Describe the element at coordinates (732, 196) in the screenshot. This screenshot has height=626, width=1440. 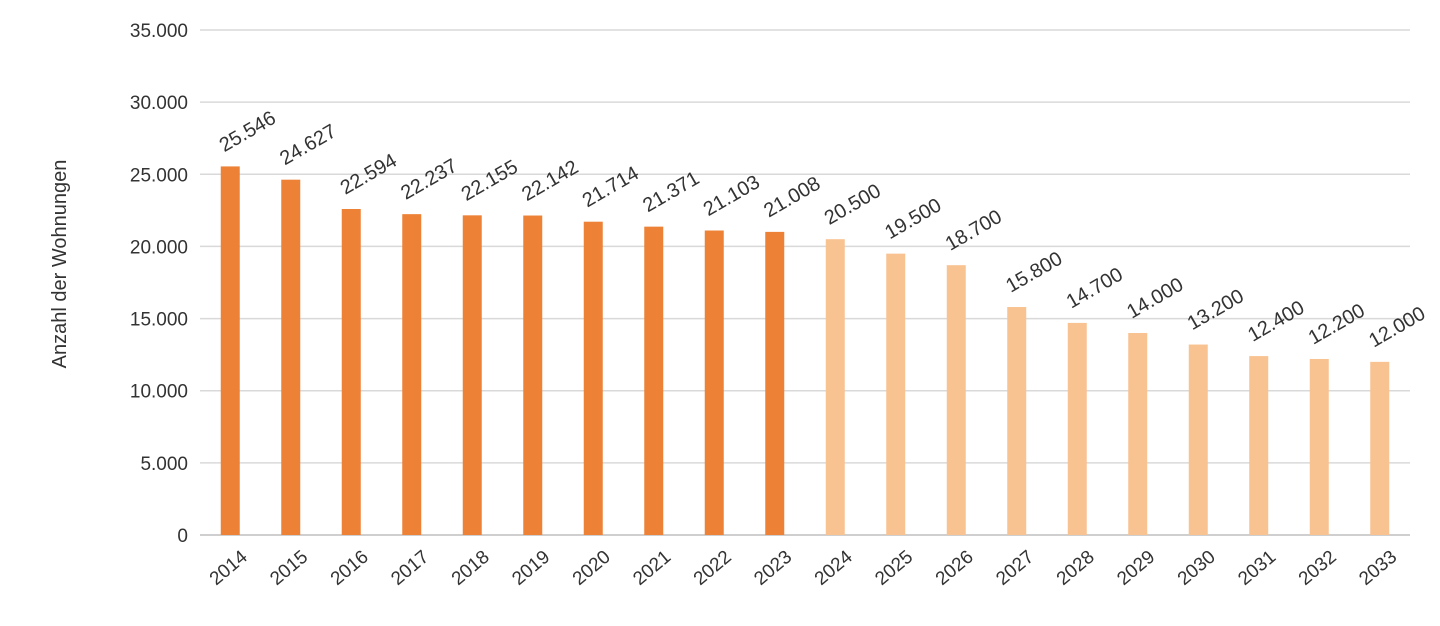
I see `data-label: 21.103` at that location.